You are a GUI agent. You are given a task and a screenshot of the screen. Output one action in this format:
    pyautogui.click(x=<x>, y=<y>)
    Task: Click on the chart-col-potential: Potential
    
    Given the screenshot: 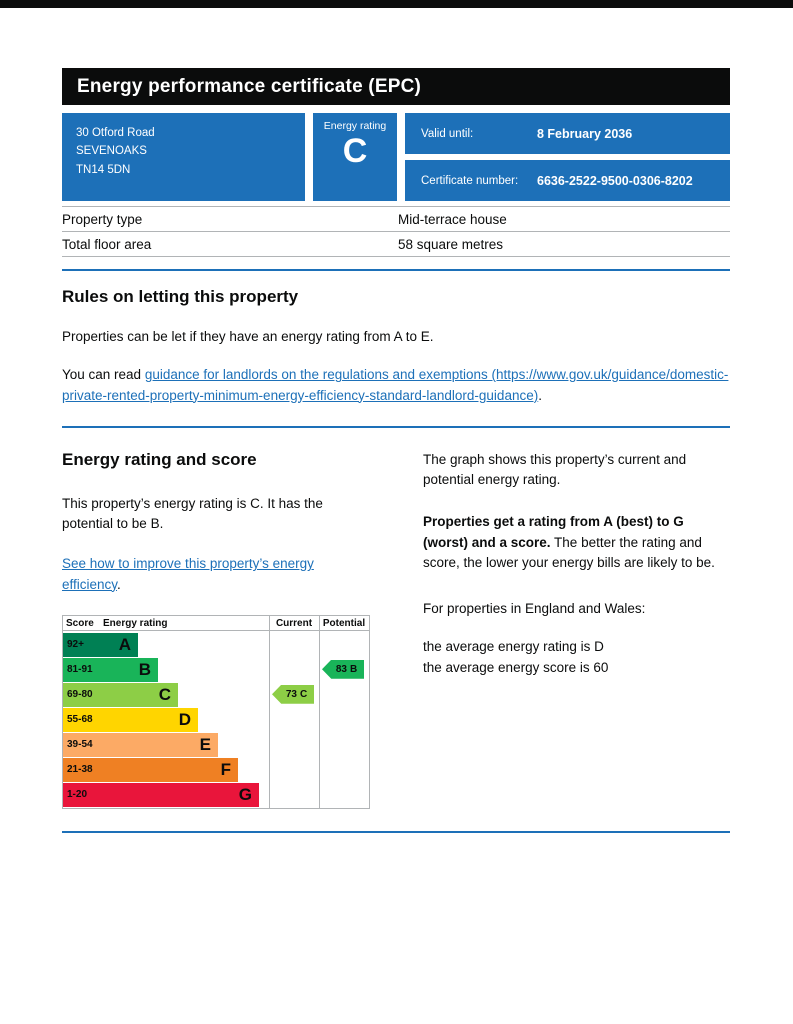 What is the action you would take?
    pyautogui.click(x=344, y=623)
    